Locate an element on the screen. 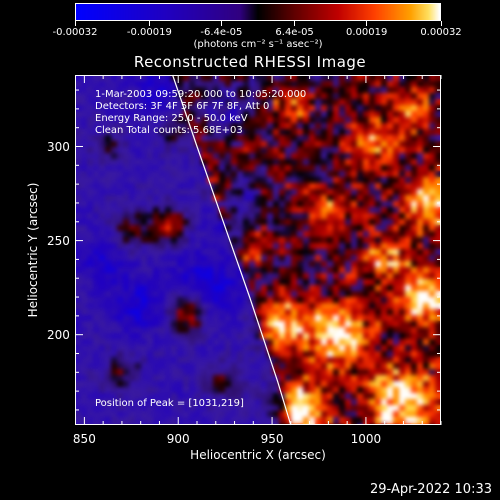 Image resolution: width=500 pixels, height=500 pixels. annotation-energy-range: Energy Range: 25.0 - 50.0 keV is located at coordinates (171, 118).